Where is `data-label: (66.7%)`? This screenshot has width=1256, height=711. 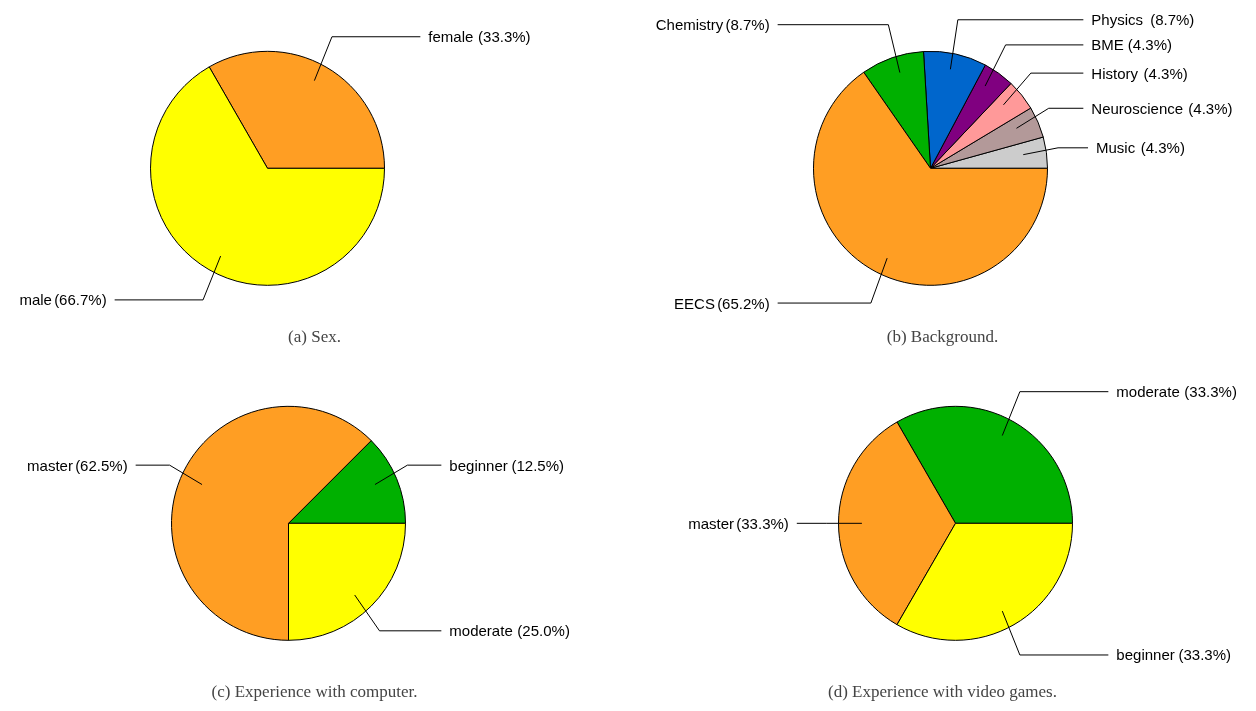 data-label: (66.7%) is located at coordinates (80, 300).